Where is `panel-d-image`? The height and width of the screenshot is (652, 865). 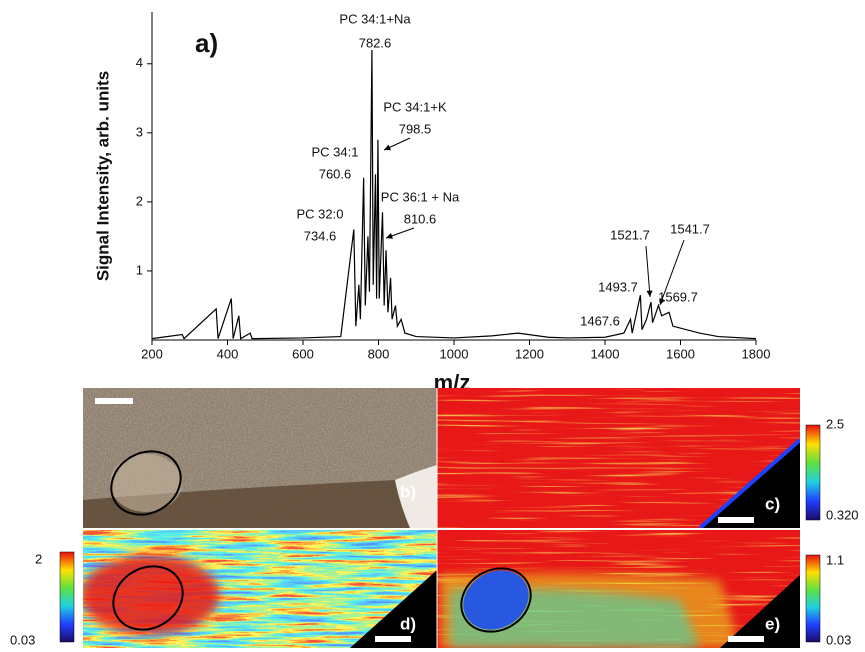 panel-d-image is located at coordinates (260, 589).